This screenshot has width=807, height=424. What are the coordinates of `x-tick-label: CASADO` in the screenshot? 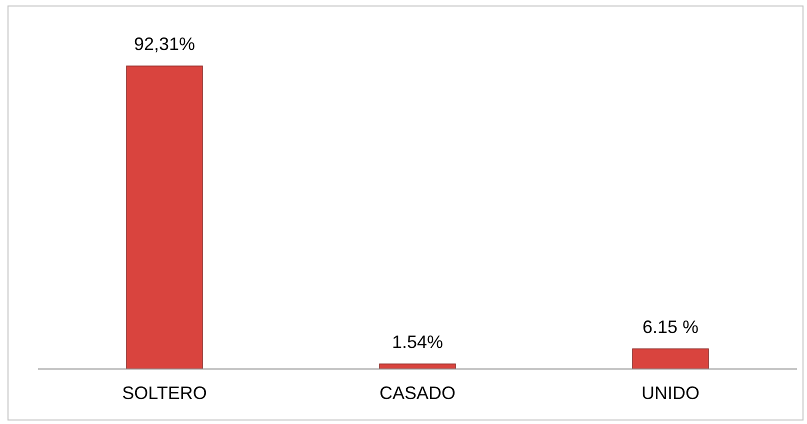 It's located at (417, 393).